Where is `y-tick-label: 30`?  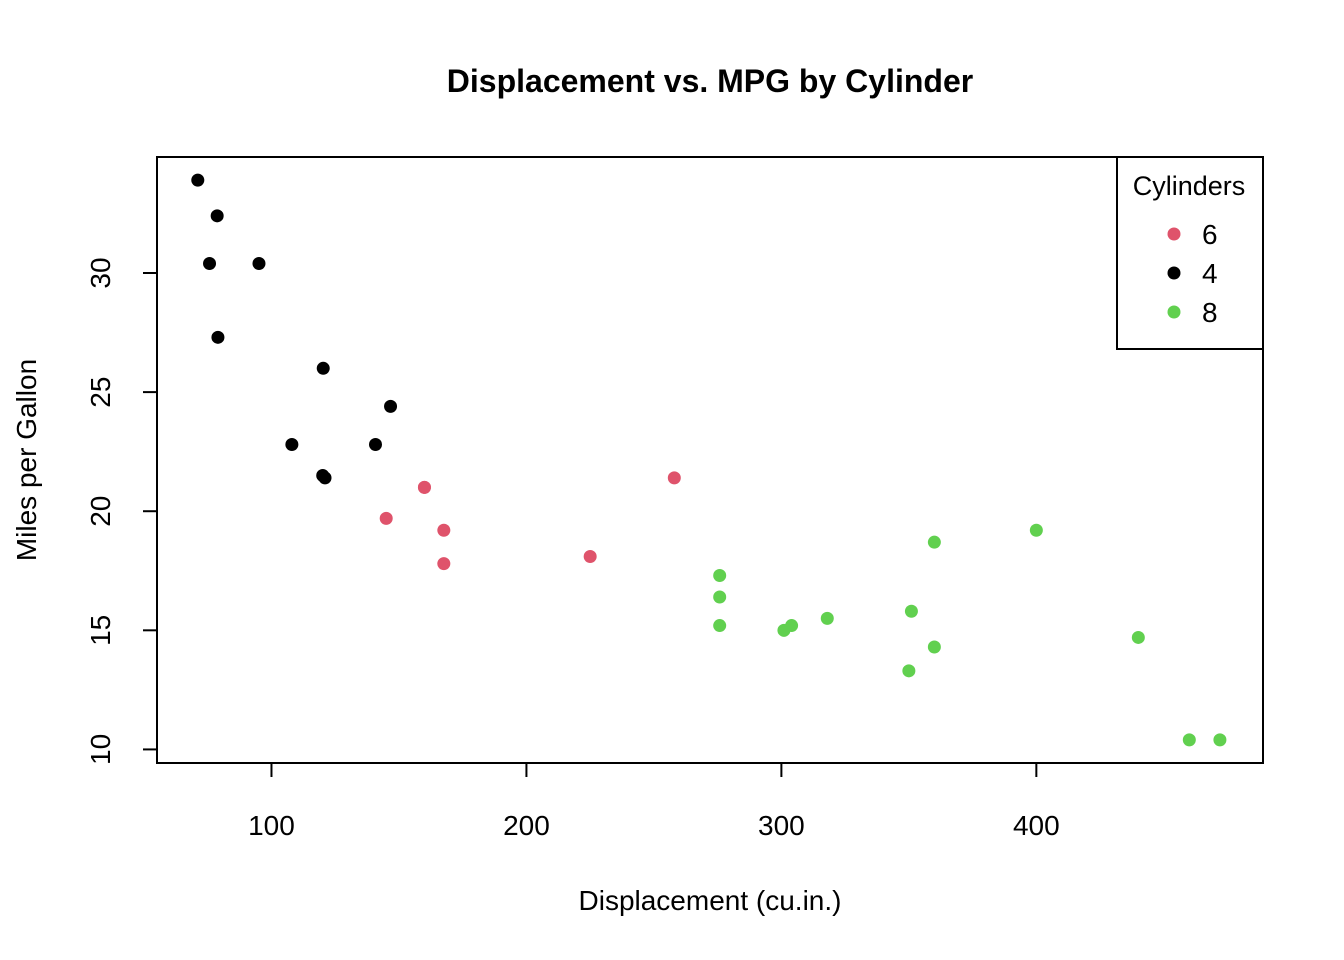 y-tick-label: 30 is located at coordinates (100, 272).